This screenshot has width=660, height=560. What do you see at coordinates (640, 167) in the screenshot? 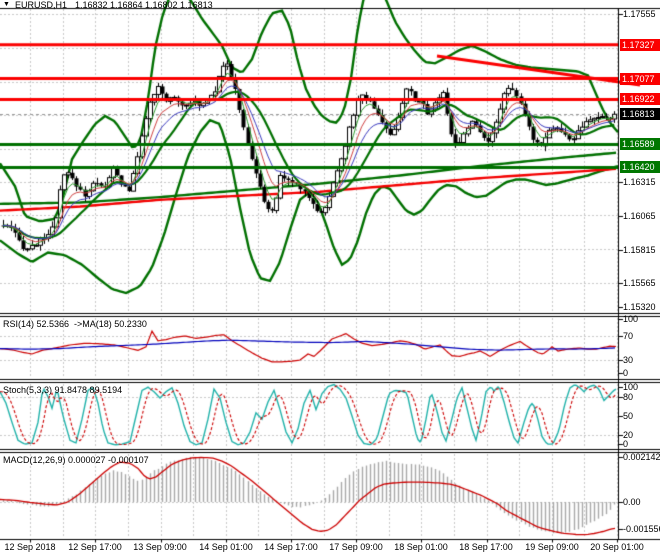
I see `price-badge-green: 1.16420` at bounding box center [640, 167].